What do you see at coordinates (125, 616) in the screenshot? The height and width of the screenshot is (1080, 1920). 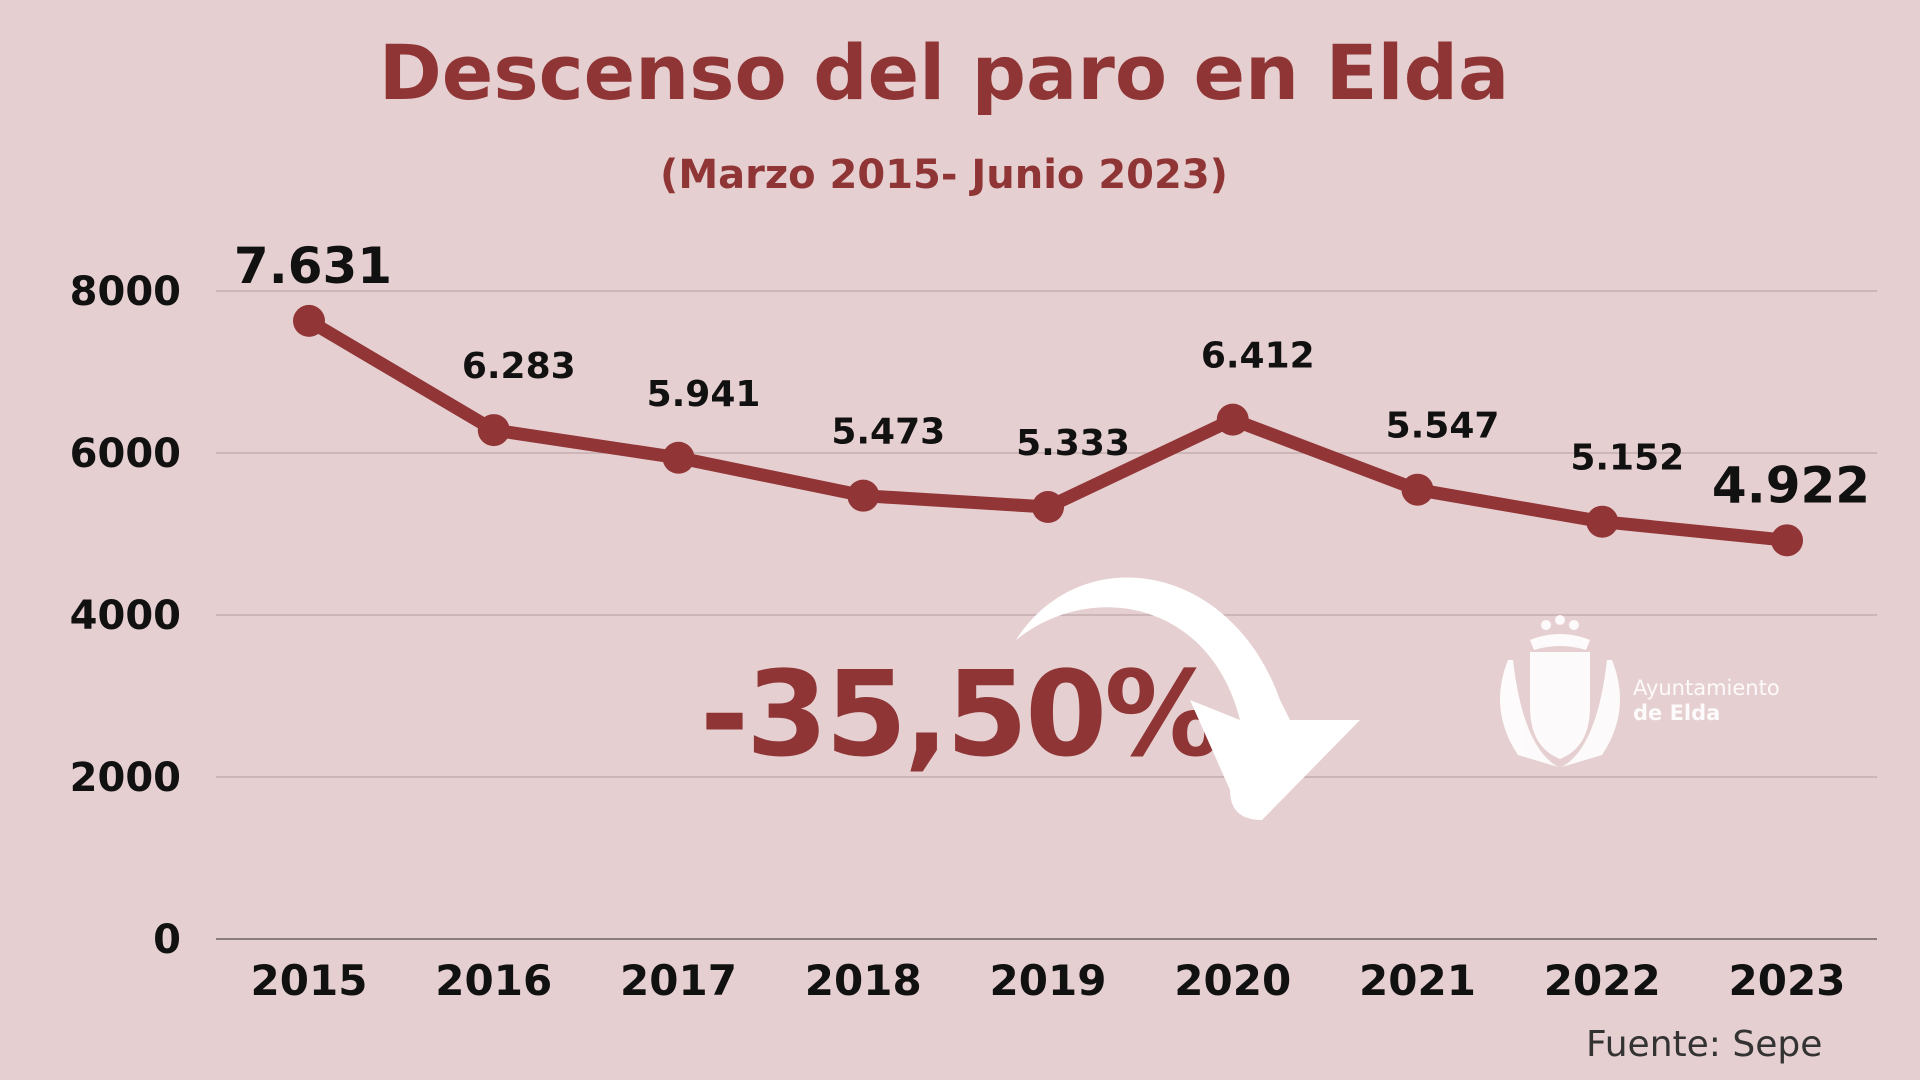 I see `y-tick-label: 4000` at bounding box center [125, 616].